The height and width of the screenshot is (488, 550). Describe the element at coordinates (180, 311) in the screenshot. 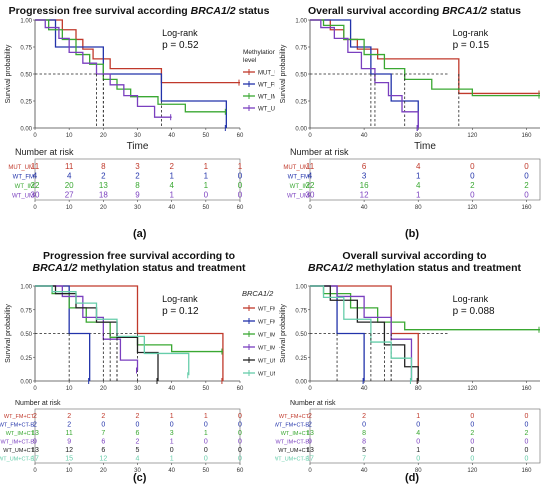

I see `logrank-pvalue: p = 0.12` at that location.